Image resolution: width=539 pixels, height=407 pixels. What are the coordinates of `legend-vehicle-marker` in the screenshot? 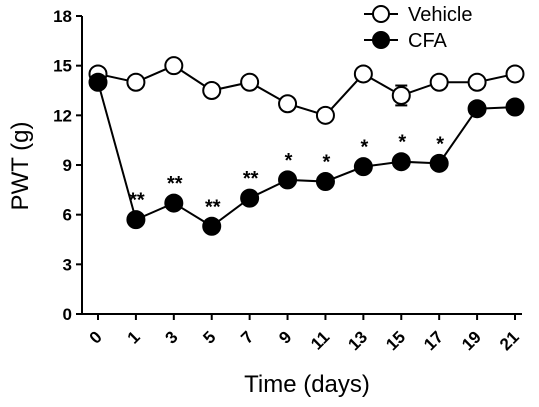 It's located at (381, 14).